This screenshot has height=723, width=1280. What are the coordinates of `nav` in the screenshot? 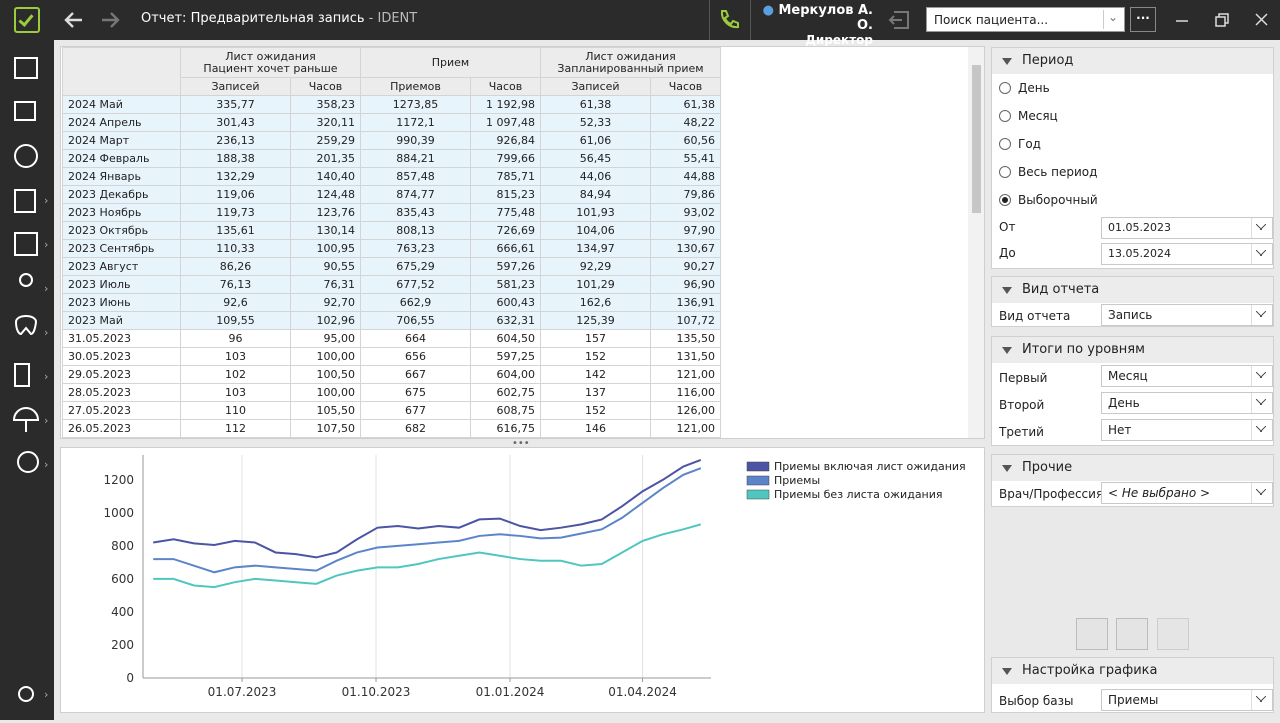 It's located at (92, 20).